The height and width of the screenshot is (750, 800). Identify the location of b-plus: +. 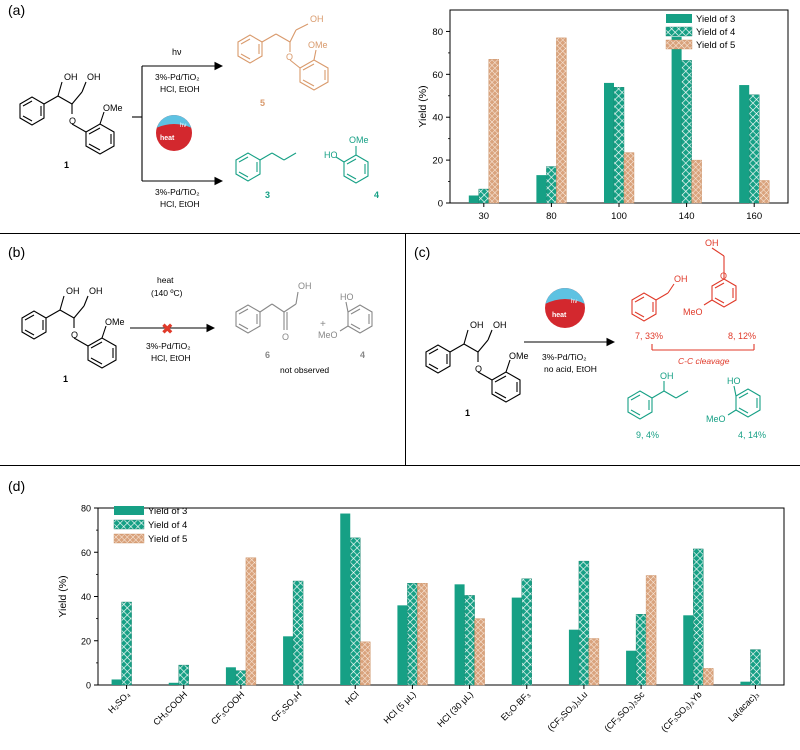
(323, 324).